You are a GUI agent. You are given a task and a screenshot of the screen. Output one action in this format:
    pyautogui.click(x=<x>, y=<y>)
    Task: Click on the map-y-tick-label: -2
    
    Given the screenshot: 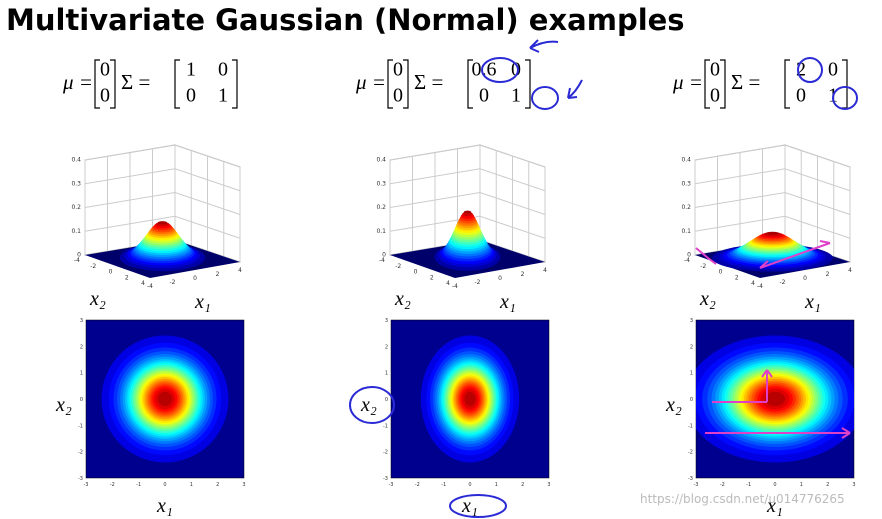 What is the action you would take?
    pyautogui.click(x=80, y=453)
    